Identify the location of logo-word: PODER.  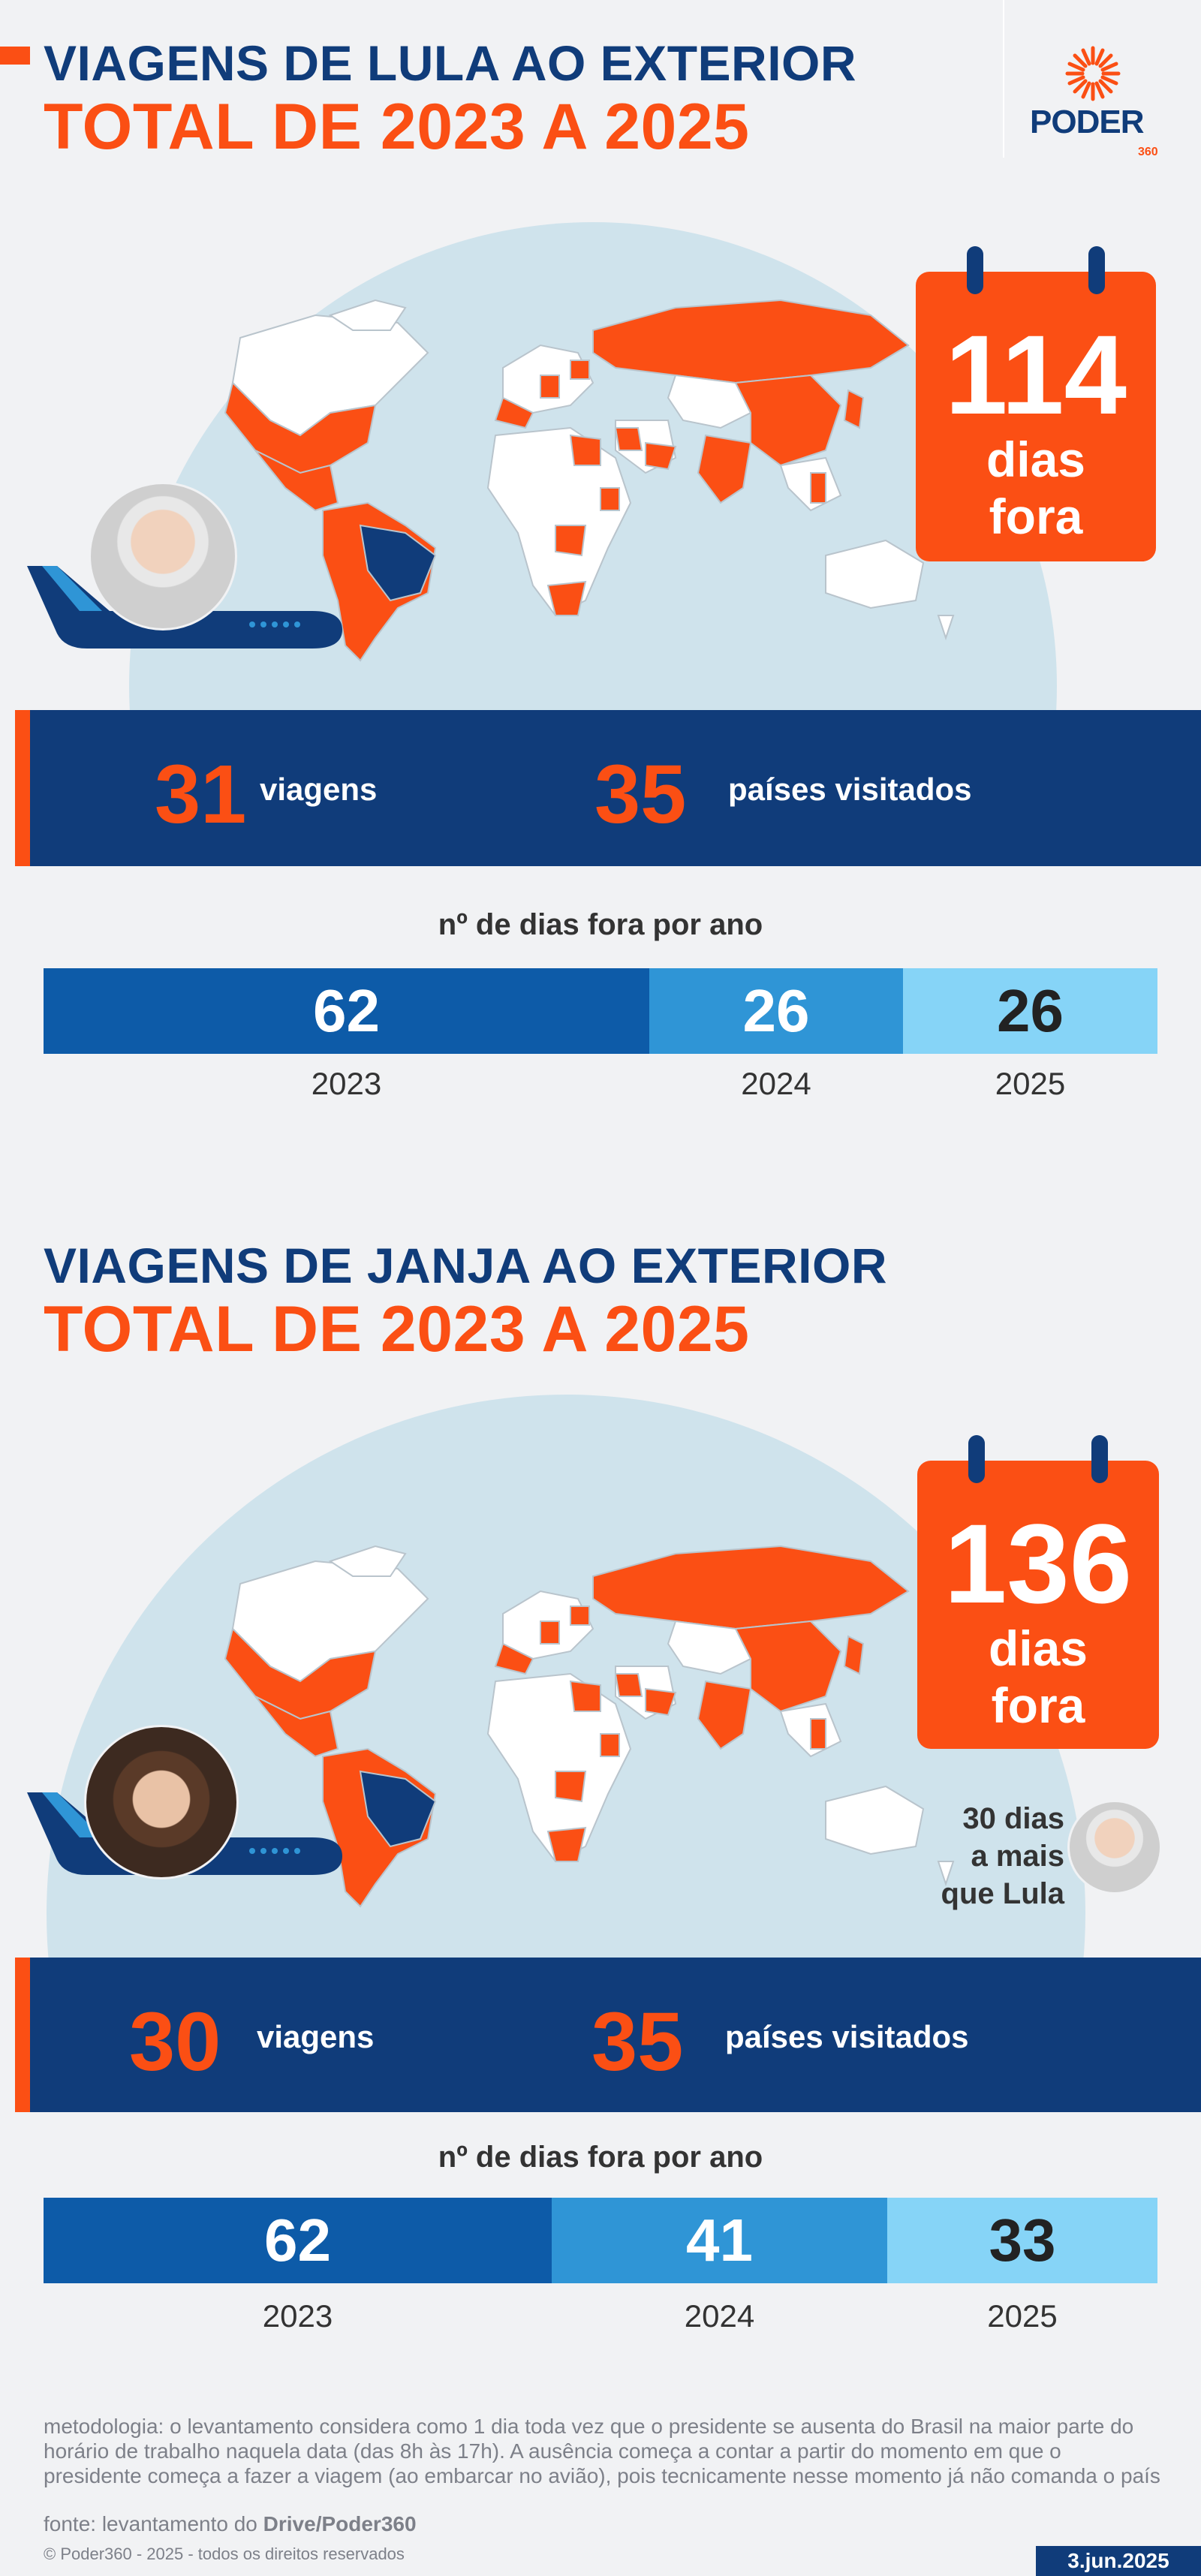
(1087, 122).